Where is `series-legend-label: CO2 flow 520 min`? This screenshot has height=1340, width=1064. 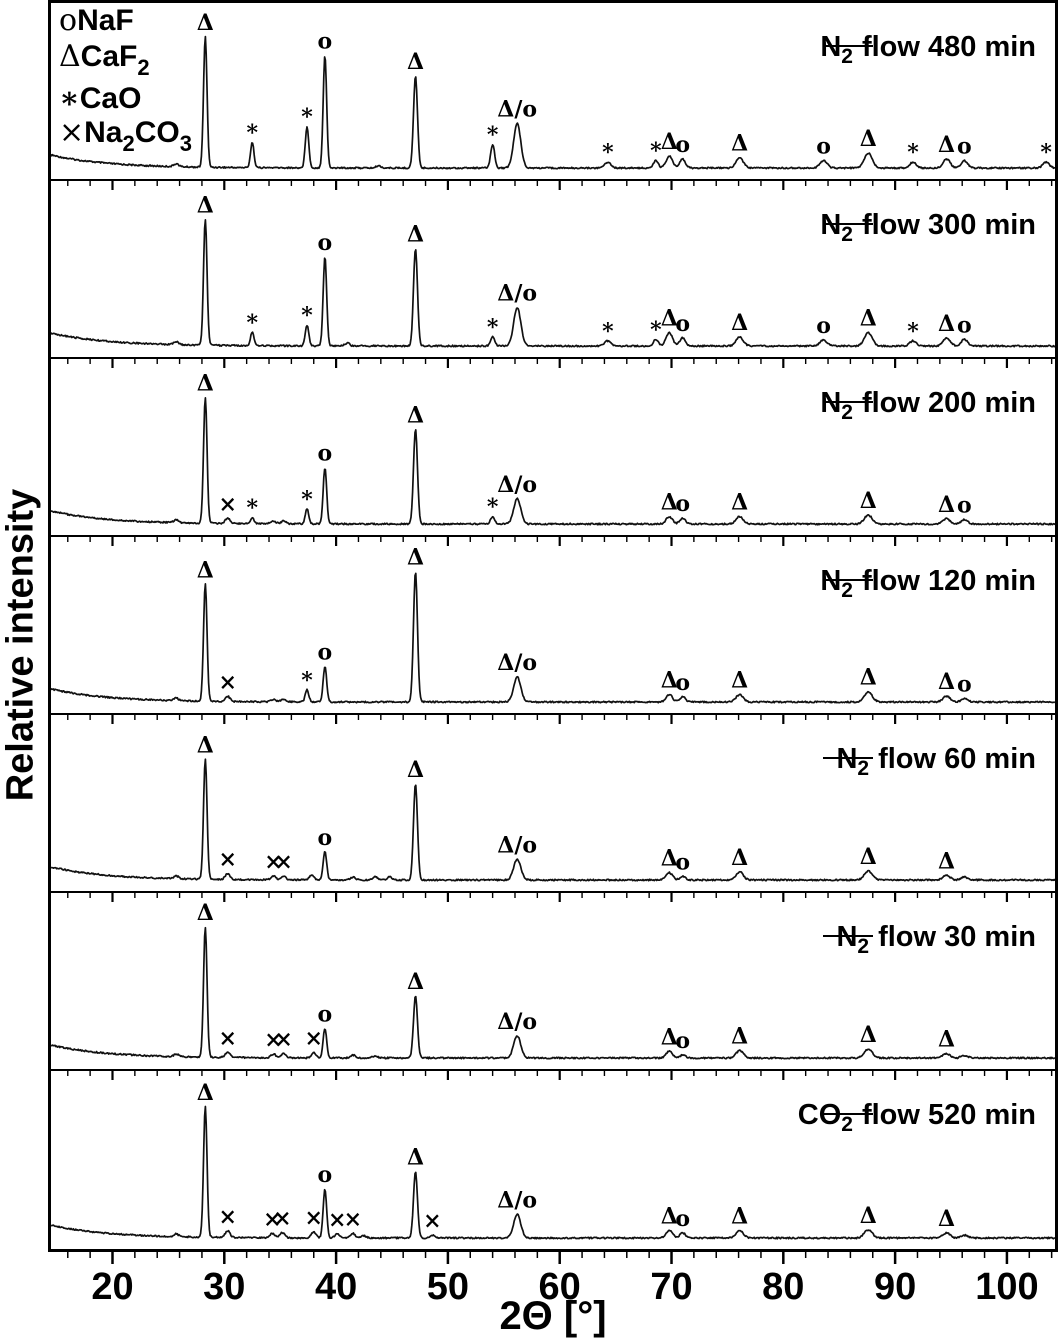 series-legend-label: CO2 flow 520 min is located at coordinates (917, 1117).